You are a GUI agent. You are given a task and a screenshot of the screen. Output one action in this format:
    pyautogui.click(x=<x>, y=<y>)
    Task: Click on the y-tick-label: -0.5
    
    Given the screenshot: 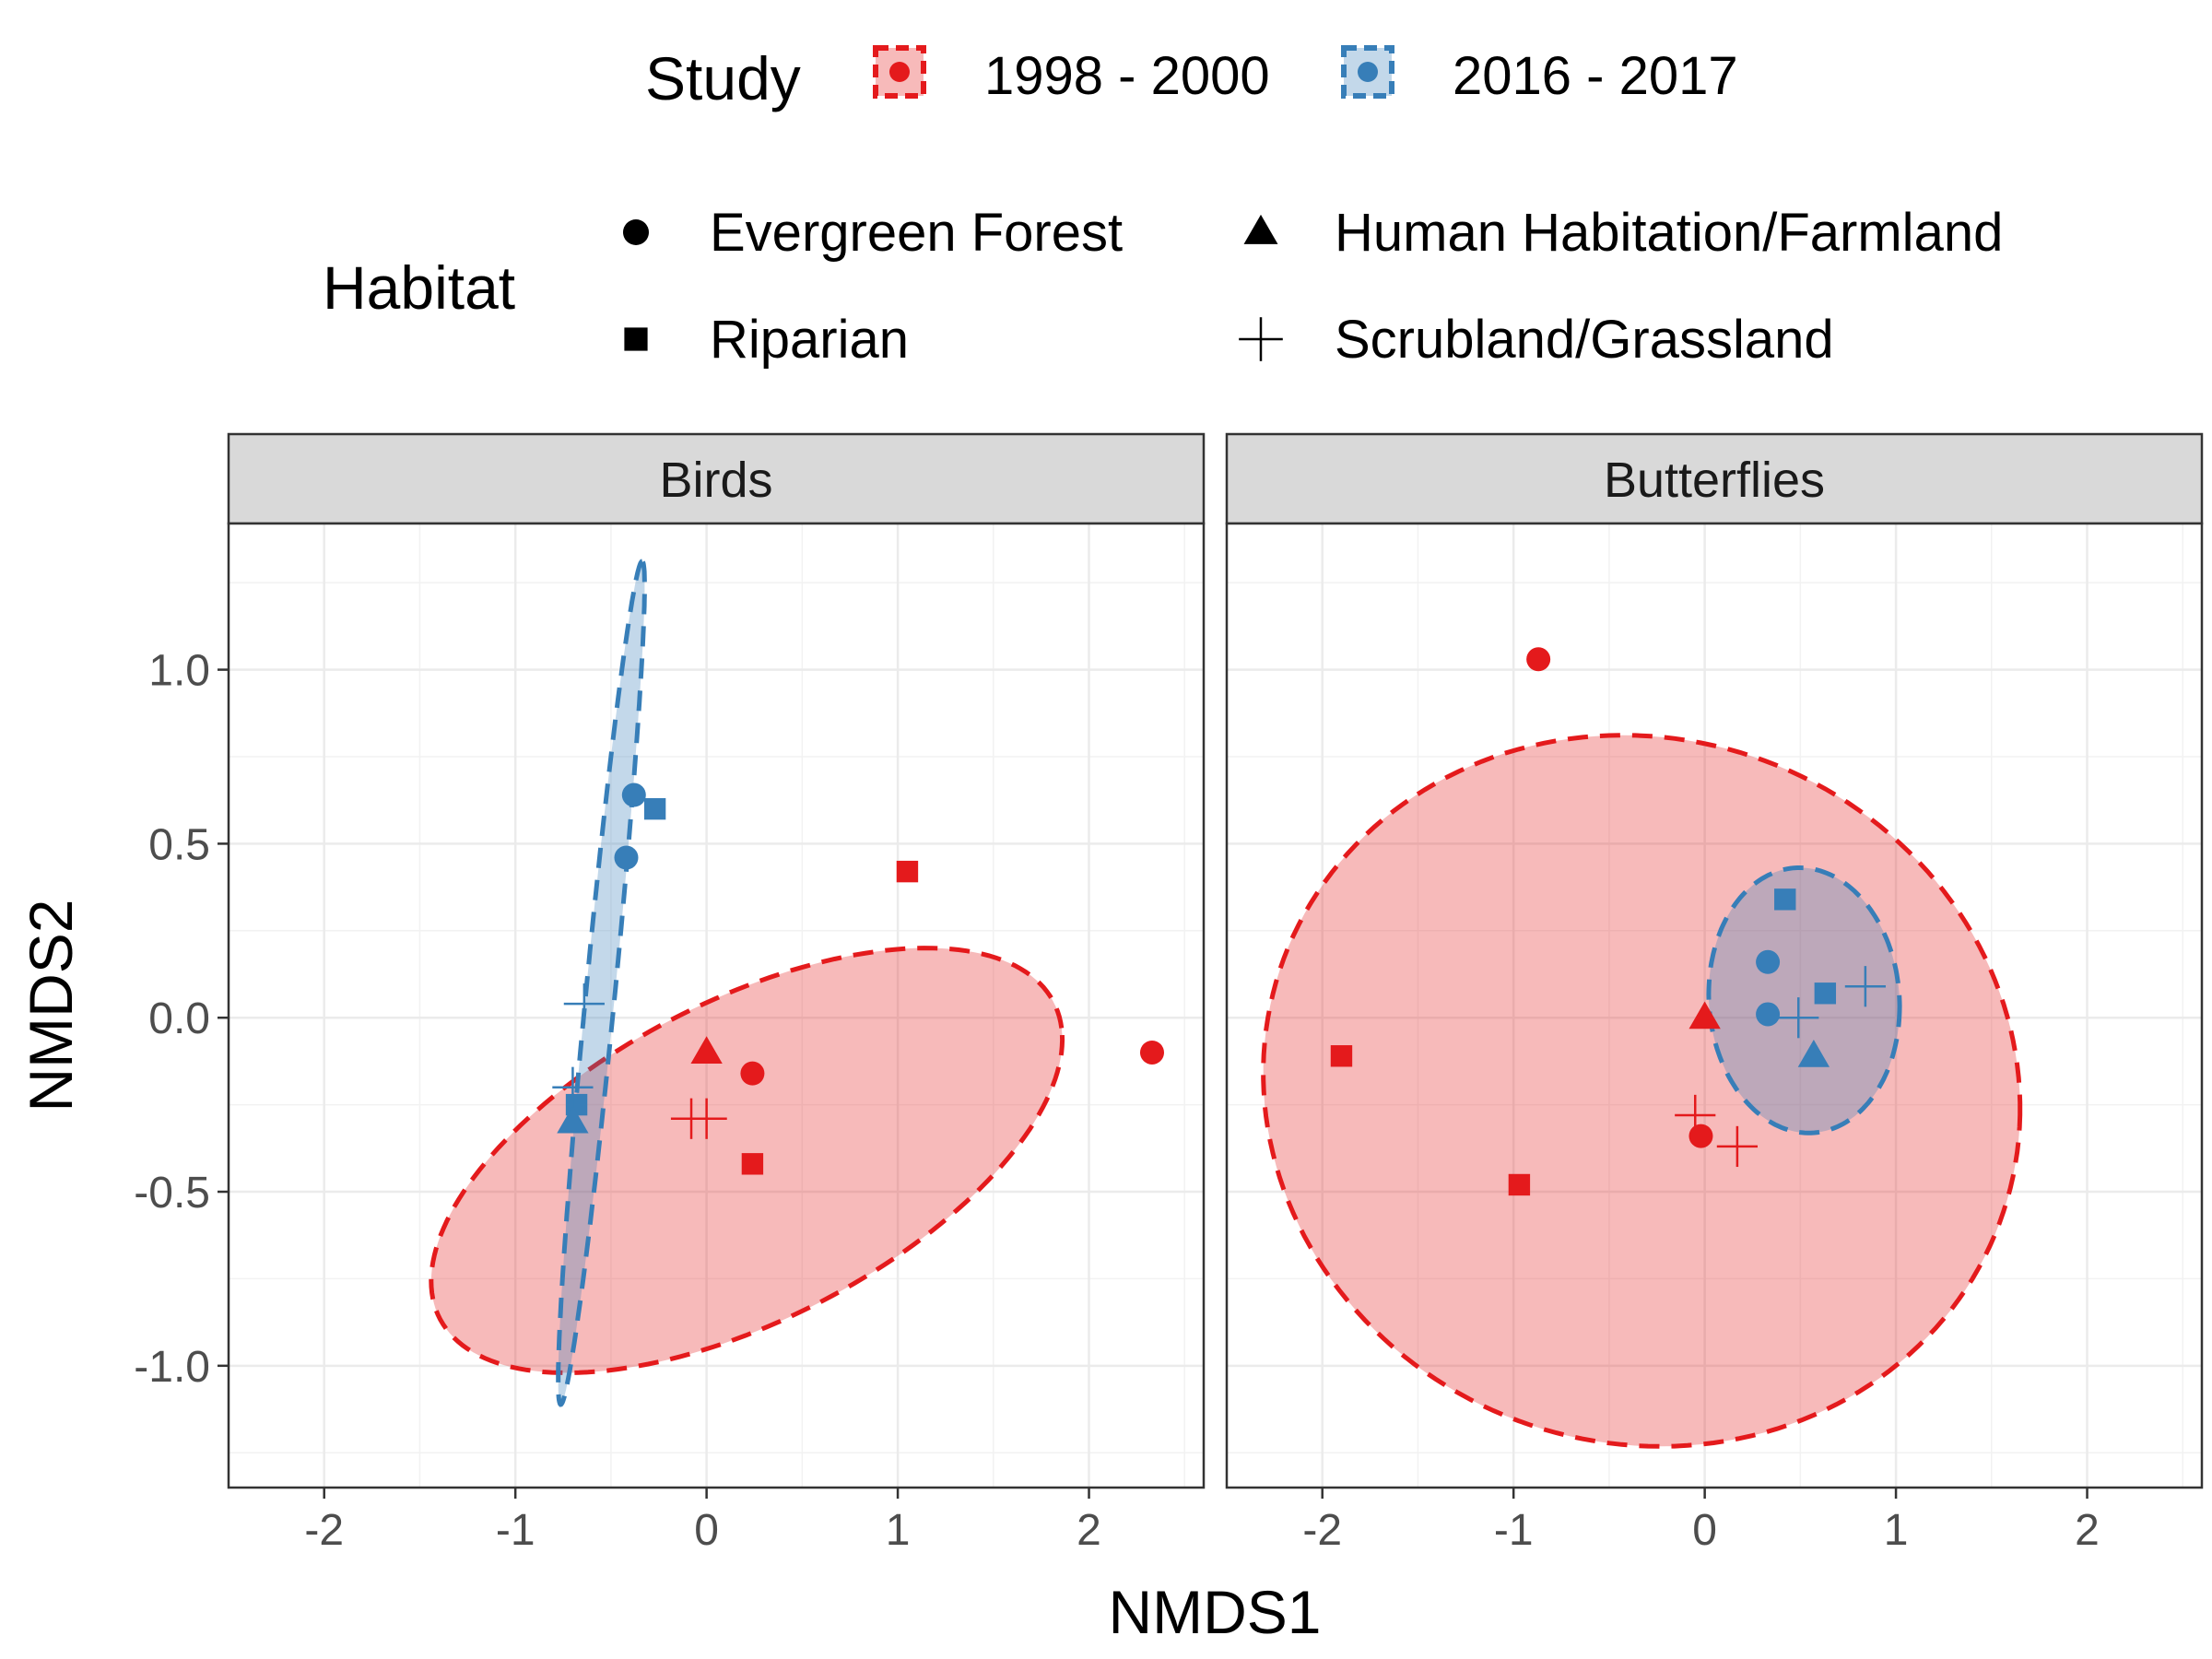 What is the action you would take?
    pyautogui.click(x=172, y=1193)
    